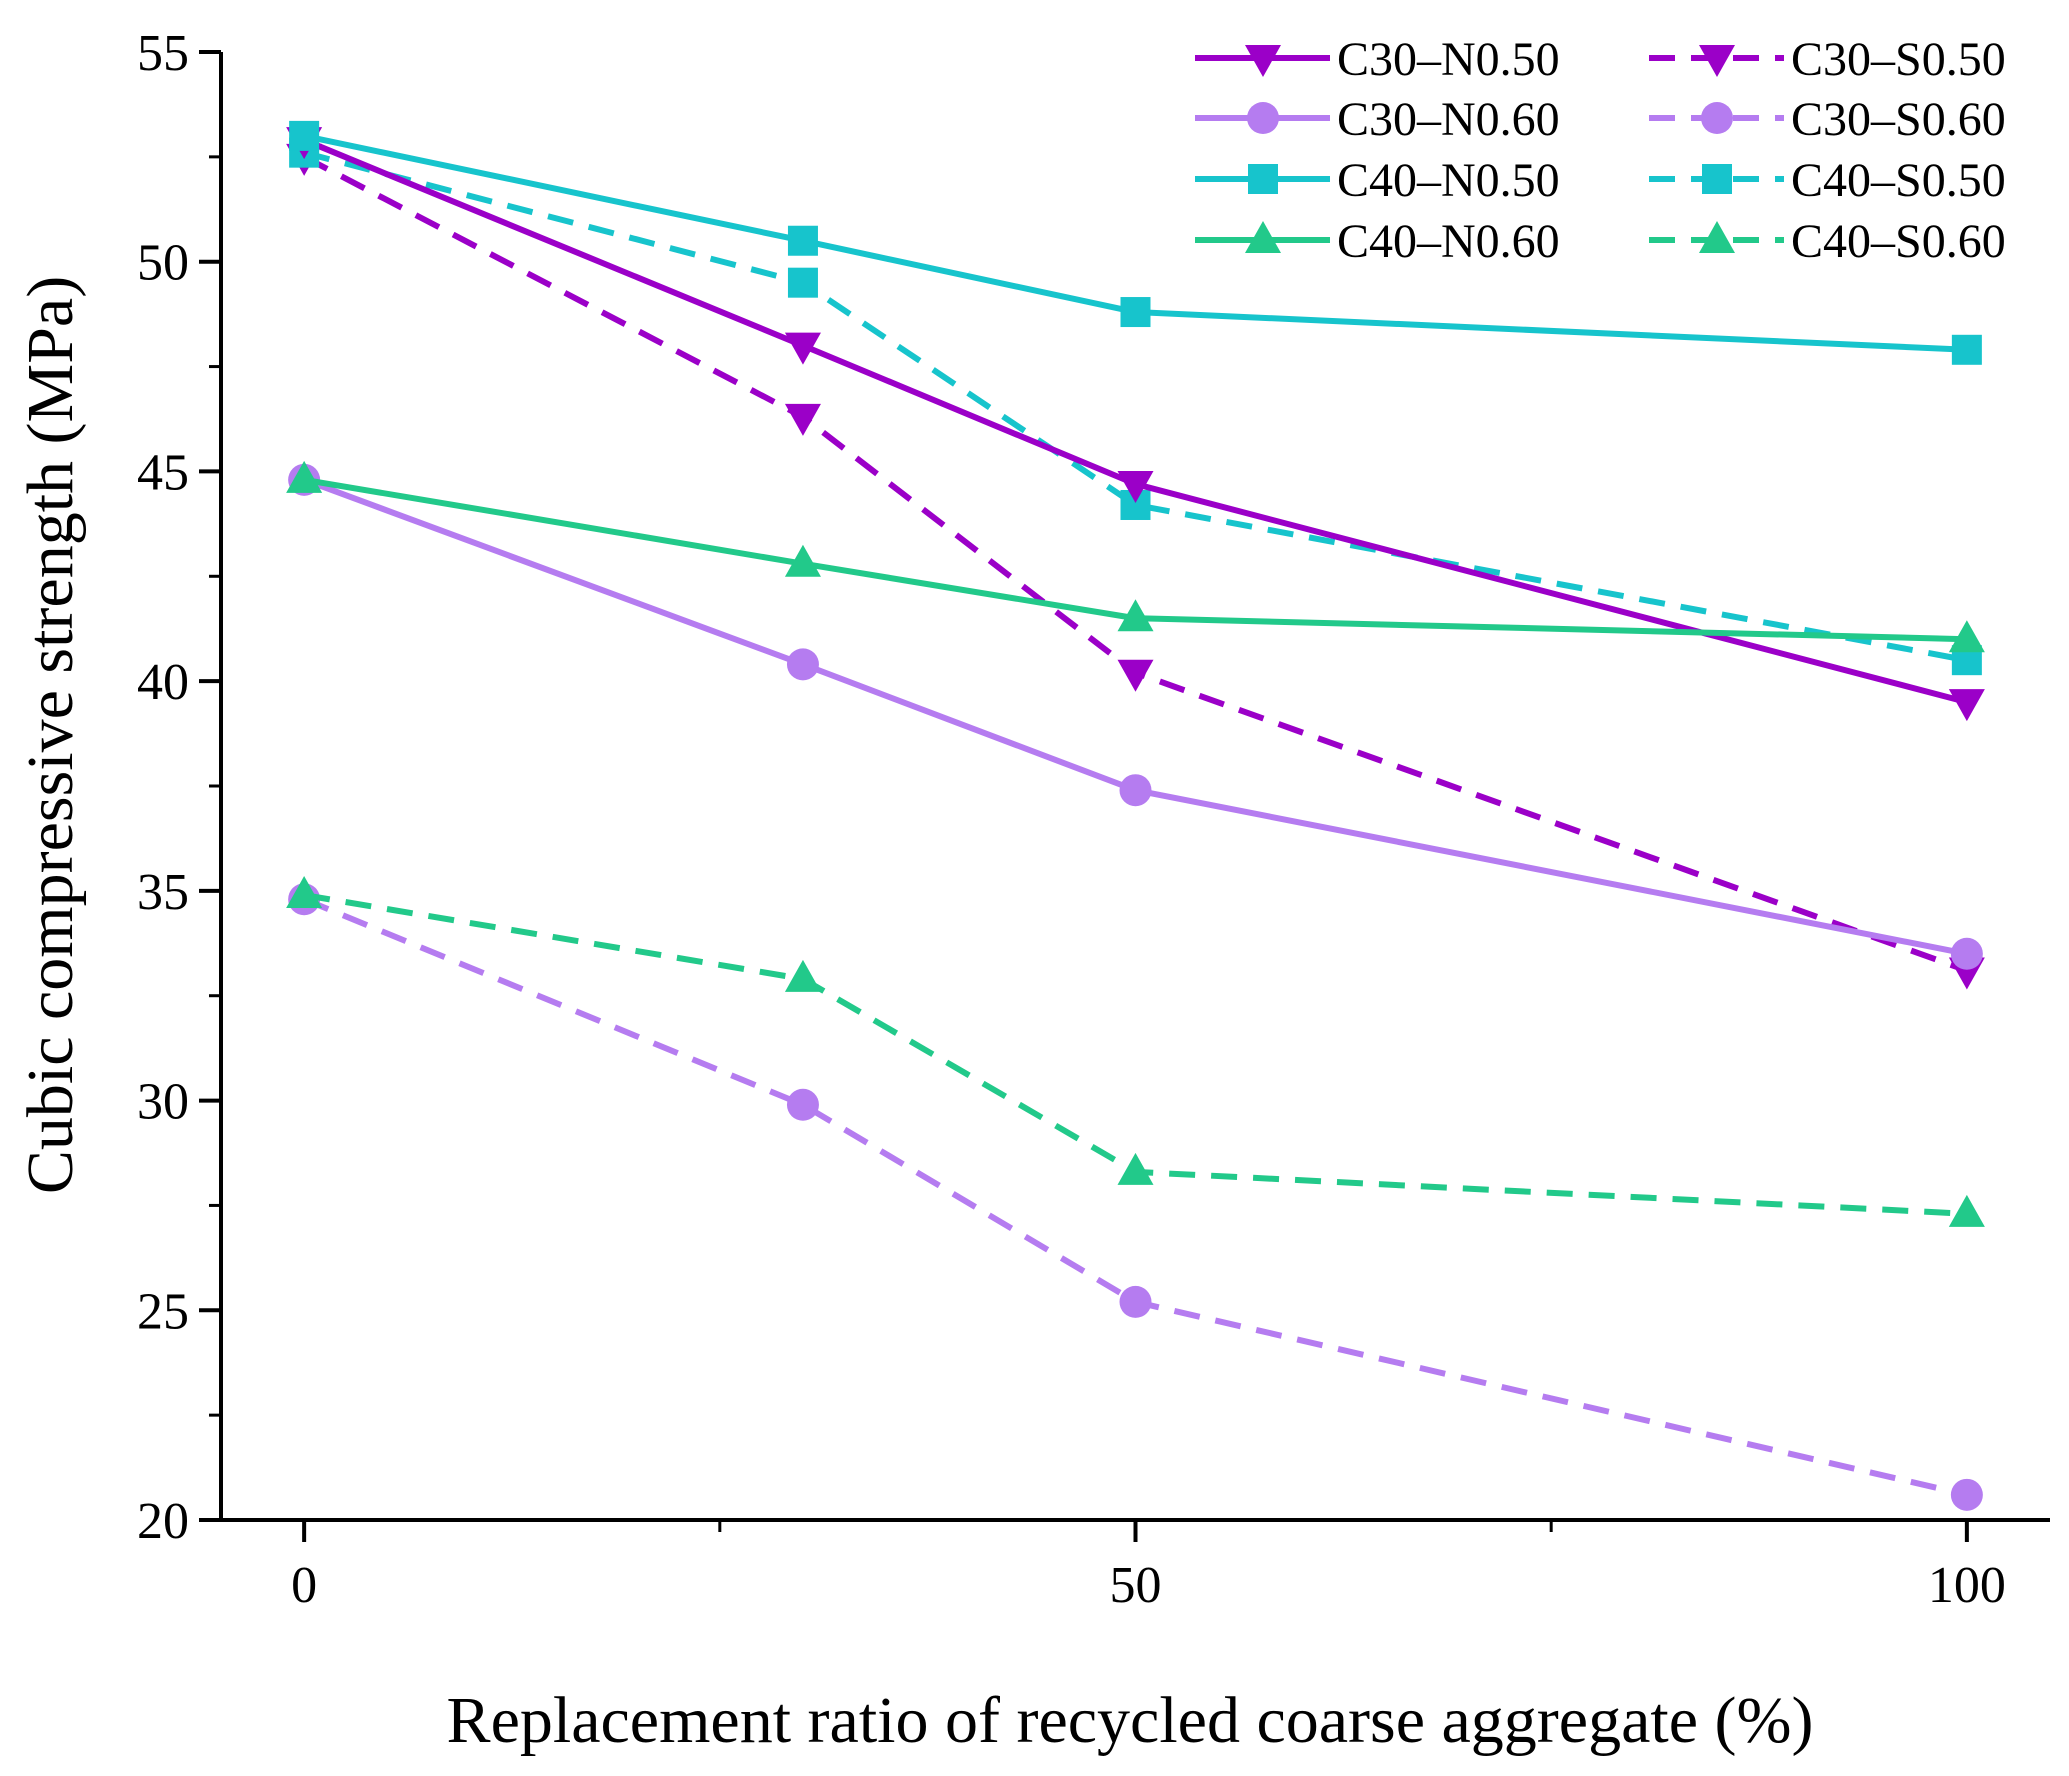 This screenshot has width=2069, height=1776. What do you see at coordinates (1136, 1585) in the screenshot?
I see `x-tick-label: 50` at bounding box center [1136, 1585].